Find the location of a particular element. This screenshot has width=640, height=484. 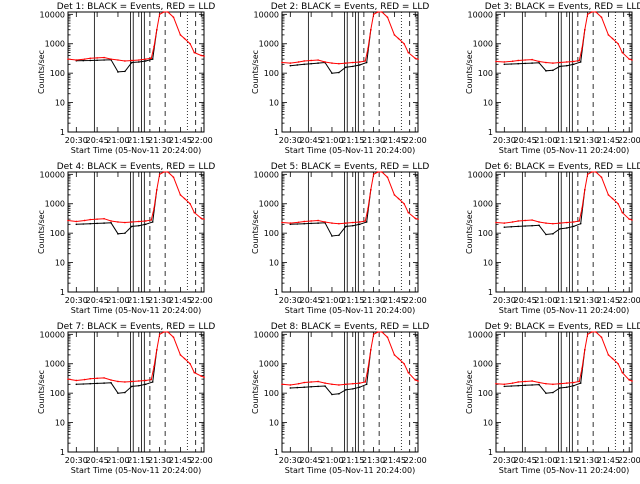

plot-frame is located at coordinates (564, 392).